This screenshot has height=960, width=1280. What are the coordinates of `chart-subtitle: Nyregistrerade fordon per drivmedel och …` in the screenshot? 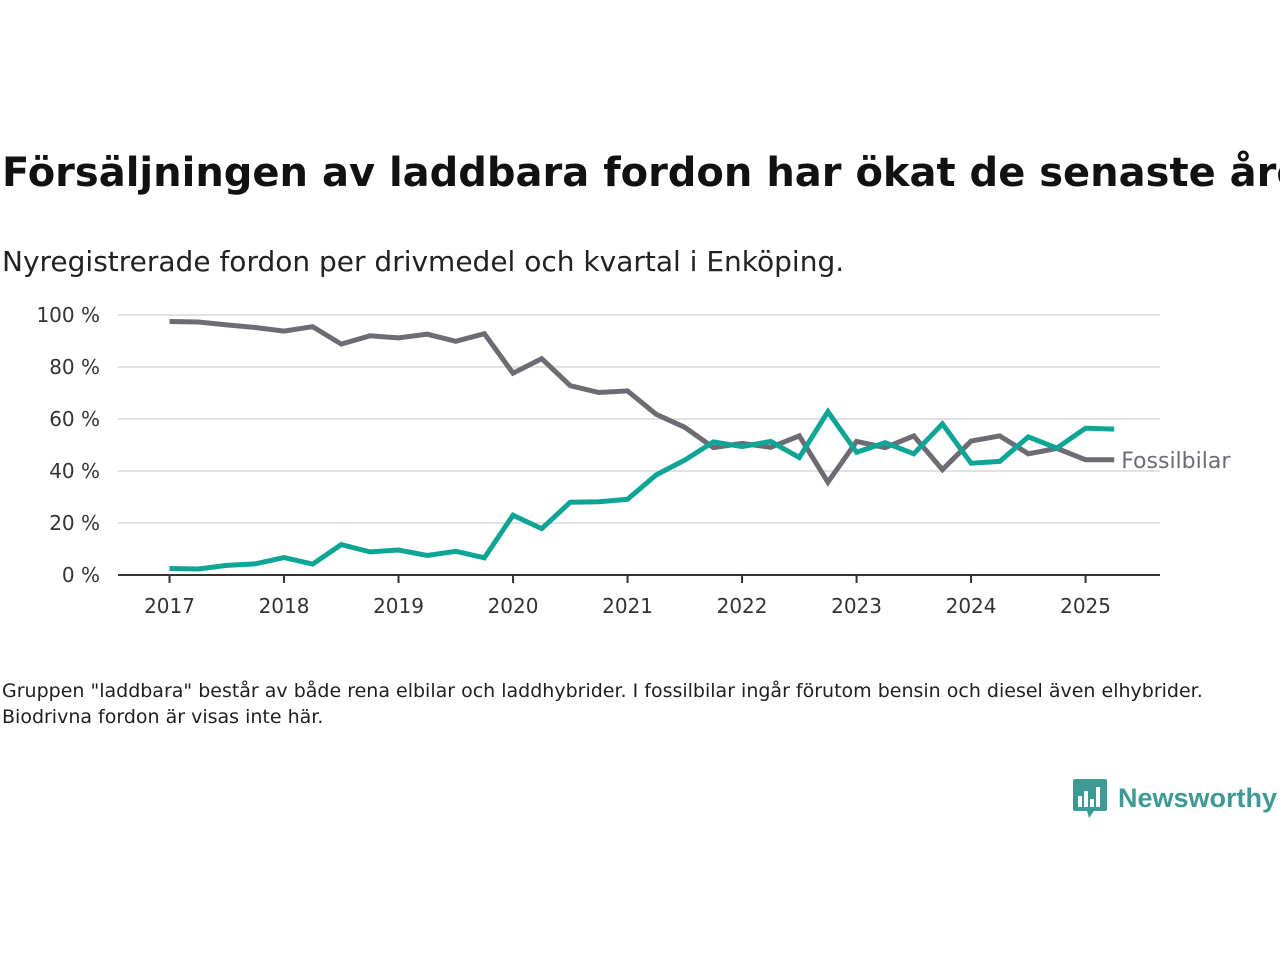 It's located at (423, 261).